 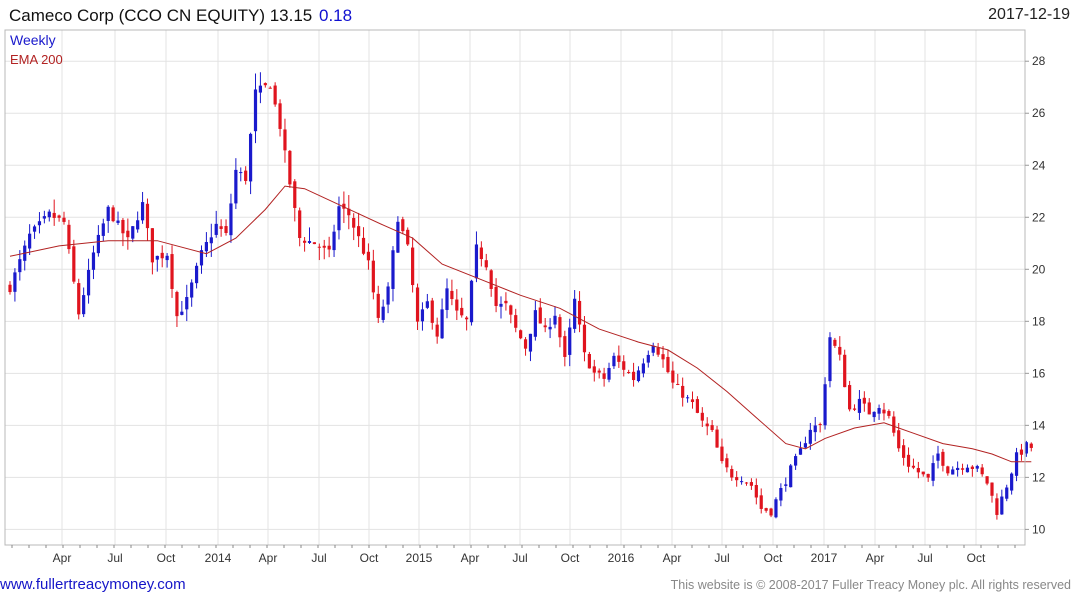 I want to click on x-tick-label: 2014, so click(x=218, y=558).